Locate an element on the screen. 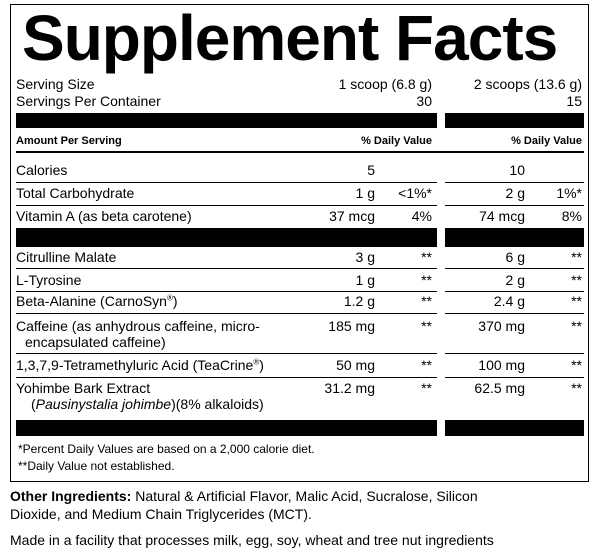  servings-label: Servings Per Container is located at coordinates (88, 101).